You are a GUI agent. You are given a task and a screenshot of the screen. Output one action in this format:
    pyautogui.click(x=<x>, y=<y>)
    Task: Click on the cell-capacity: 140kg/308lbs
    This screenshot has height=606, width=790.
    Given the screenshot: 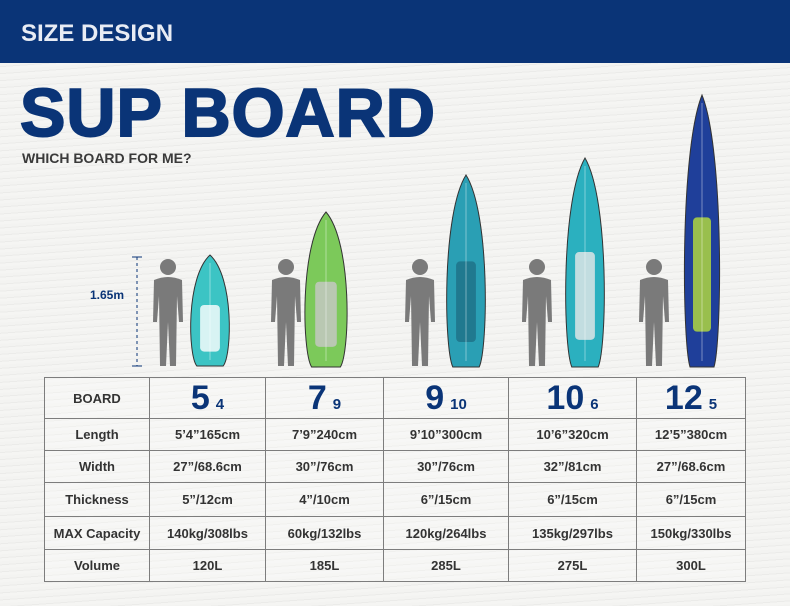 What is the action you would take?
    pyautogui.click(x=207, y=533)
    